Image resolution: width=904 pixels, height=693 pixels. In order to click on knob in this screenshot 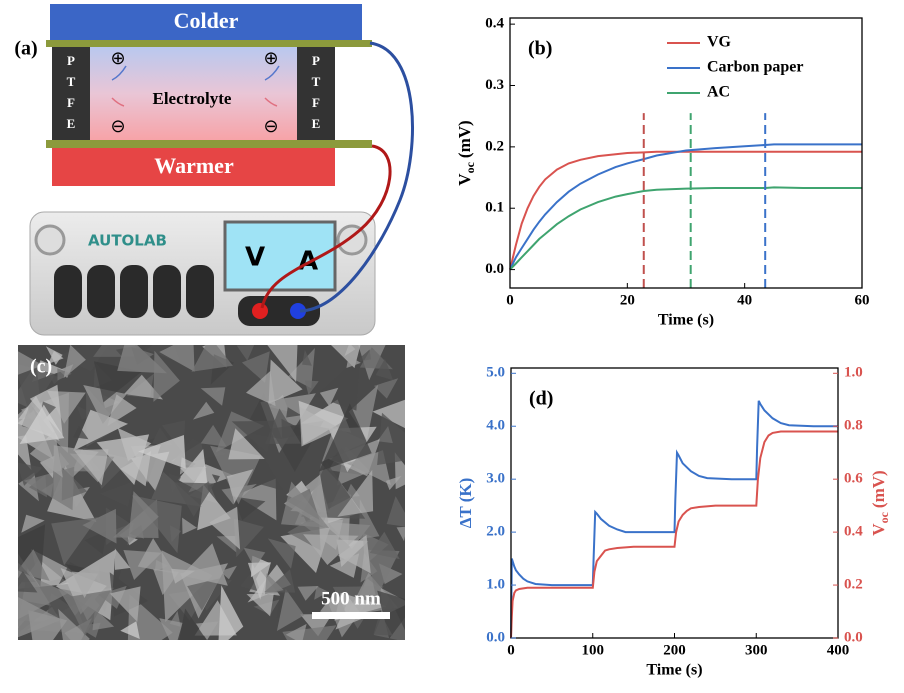, I will do `click(352, 240)`.